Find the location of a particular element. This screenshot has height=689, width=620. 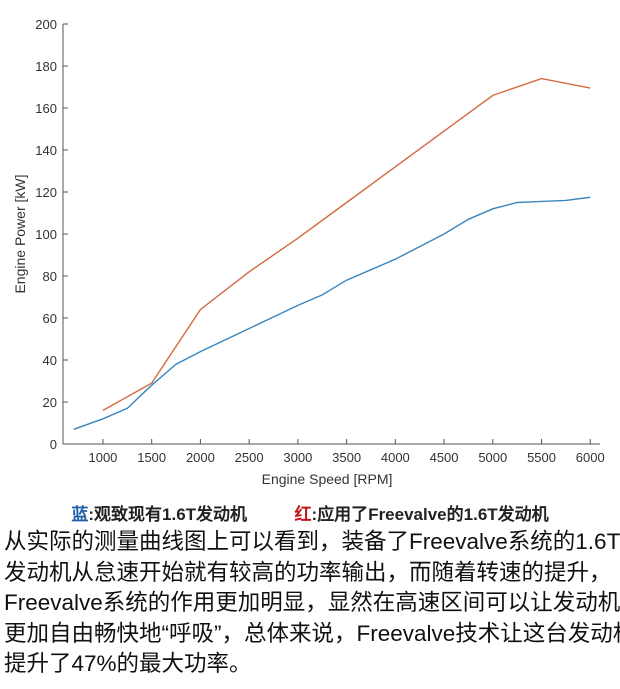

x-tick-label: 1500 is located at coordinates (151, 457).